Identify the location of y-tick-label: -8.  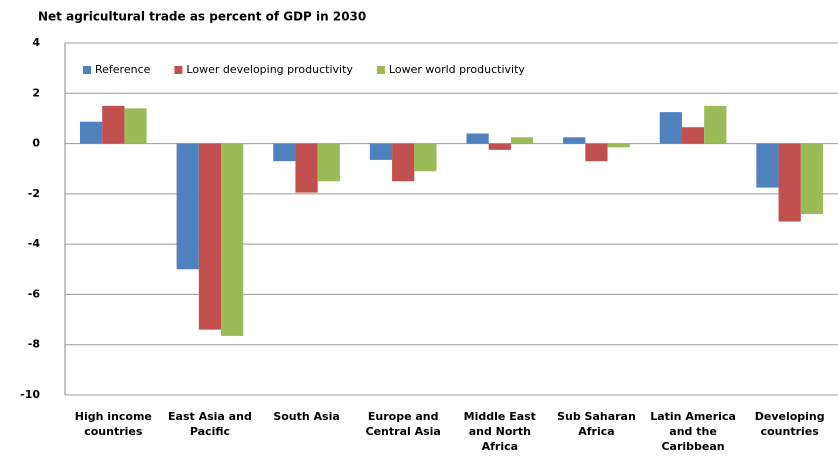
(34, 344).